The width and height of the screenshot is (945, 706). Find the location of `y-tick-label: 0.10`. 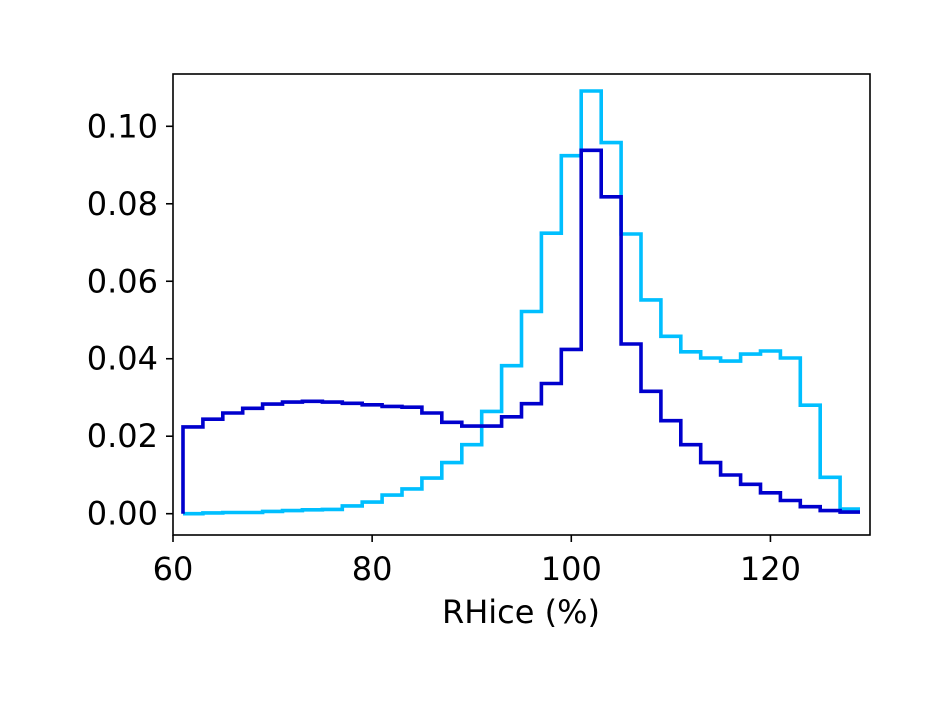

y-tick-label: 0.10 is located at coordinates (122, 126).